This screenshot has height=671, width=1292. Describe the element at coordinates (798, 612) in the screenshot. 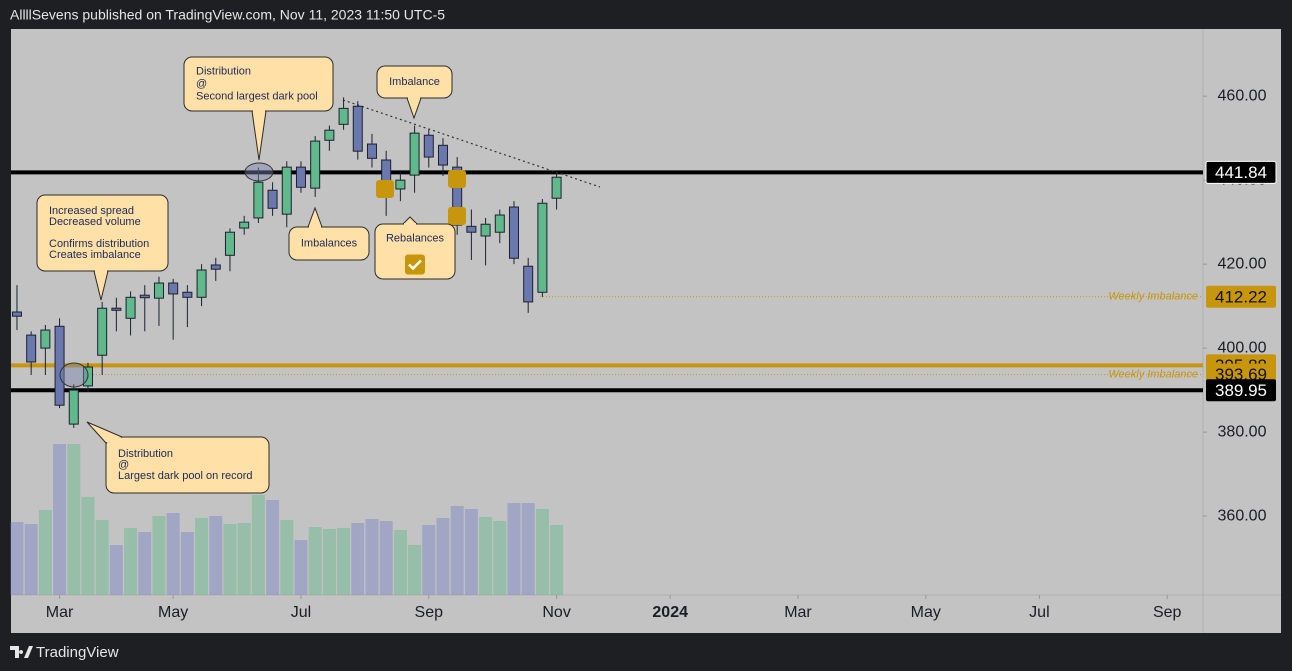

I see `x-tick-label: Mar` at that location.